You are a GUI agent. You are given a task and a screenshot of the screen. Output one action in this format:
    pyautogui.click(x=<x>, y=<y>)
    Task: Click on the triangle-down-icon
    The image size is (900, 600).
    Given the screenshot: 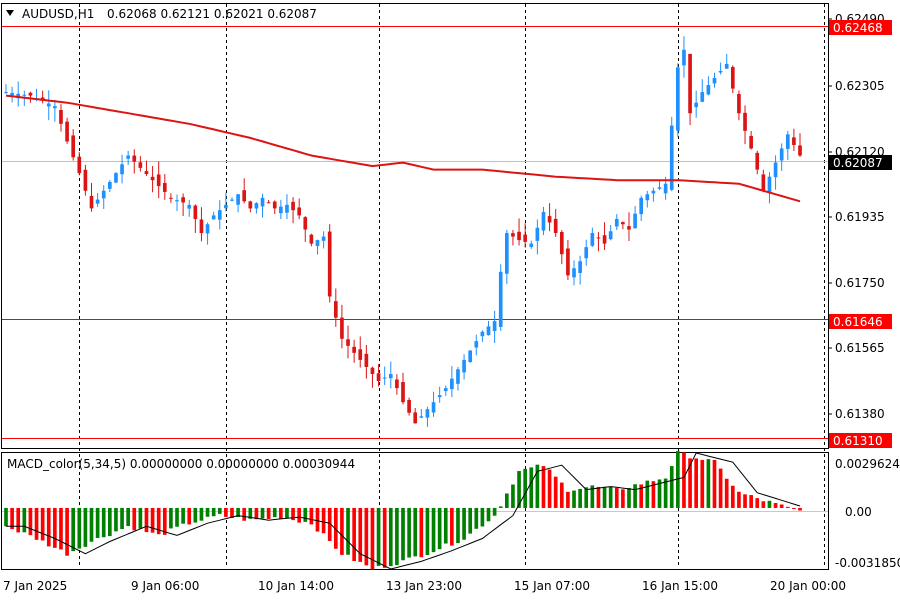 What is the action you would take?
    pyautogui.click(x=10, y=13)
    